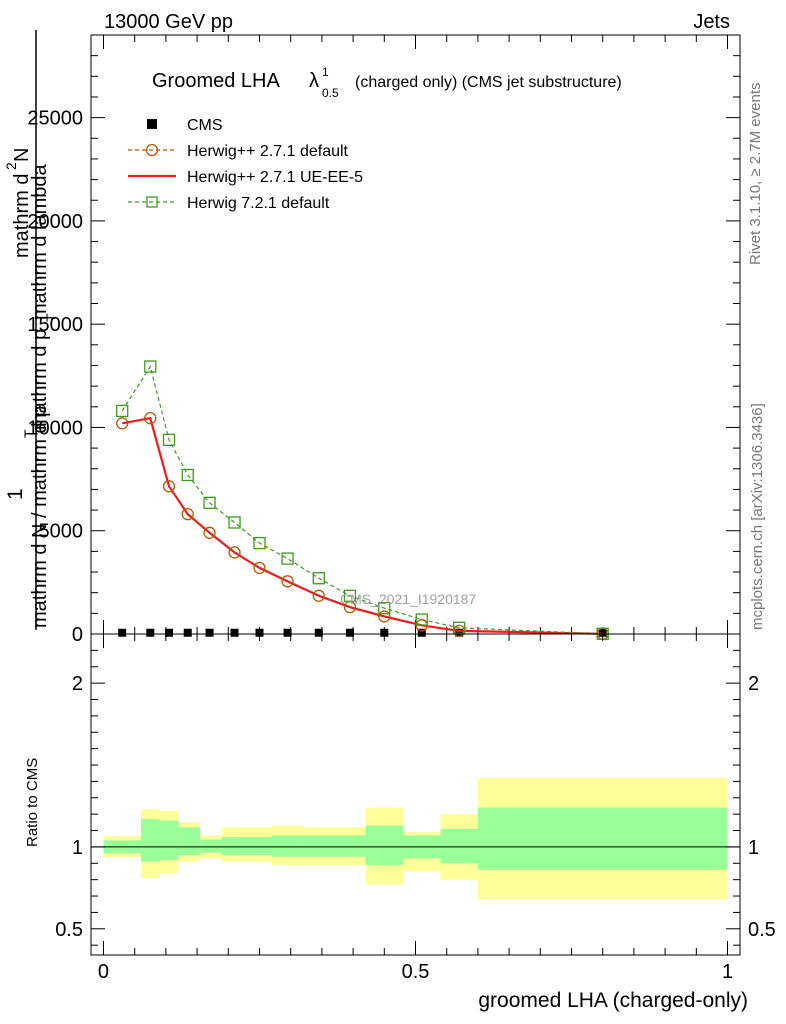 The height and width of the screenshot is (1024, 786). I want to click on plot-title-sup: 1, so click(325, 72).